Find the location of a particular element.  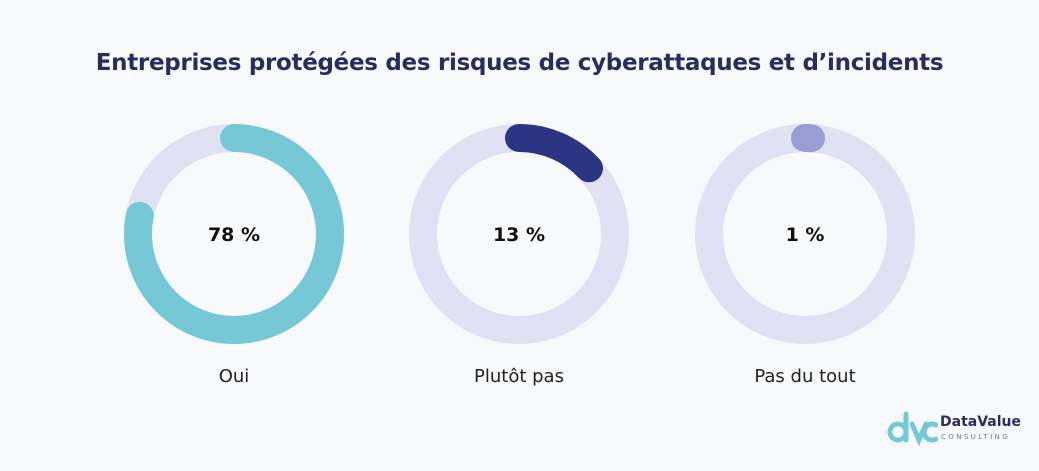

donut-value-label: 78 % is located at coordinates (234, 235).